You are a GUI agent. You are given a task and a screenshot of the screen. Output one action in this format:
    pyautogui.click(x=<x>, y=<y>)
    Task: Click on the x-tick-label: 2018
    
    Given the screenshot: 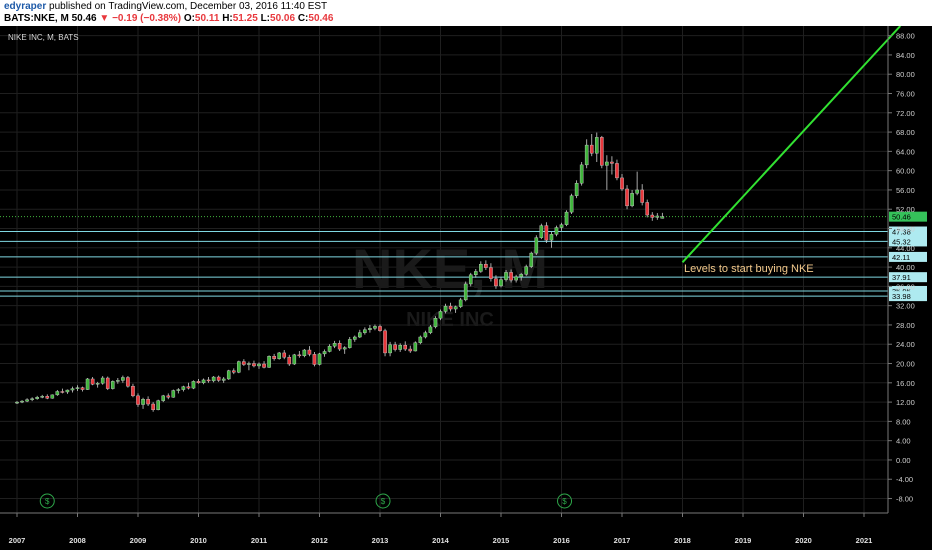 What is the action you would take?
    pyautogui.click(x=682, y=540)
    